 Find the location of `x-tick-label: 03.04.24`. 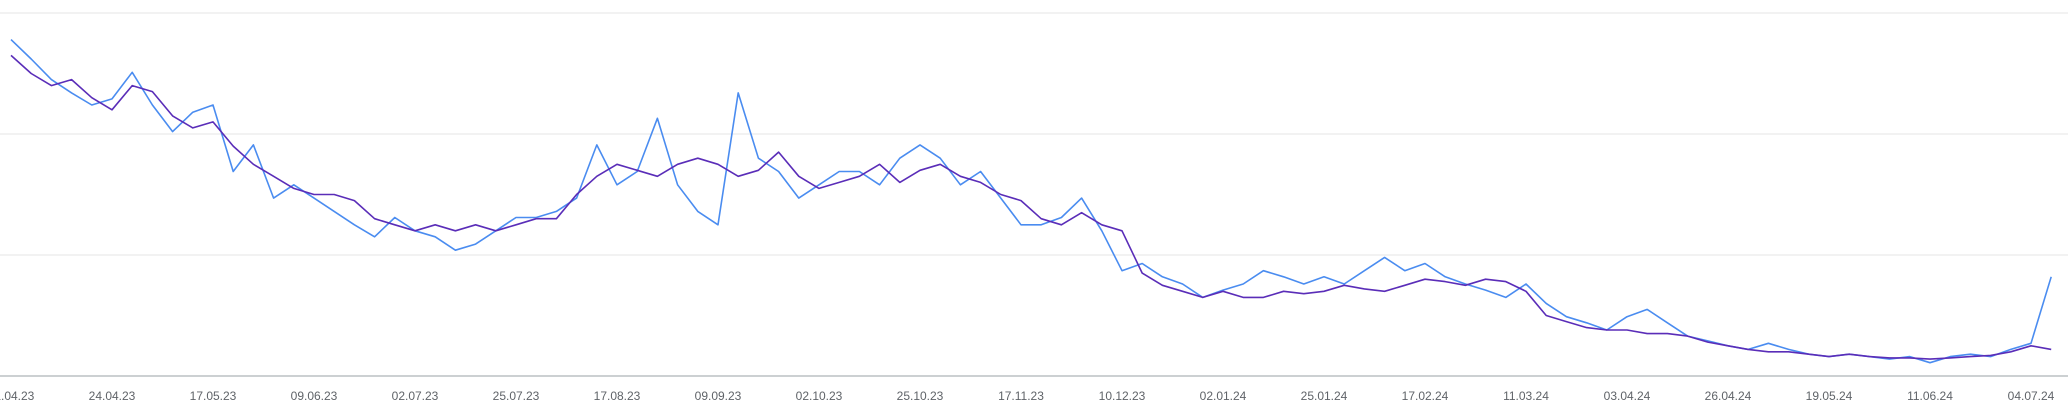

x-tick-label: 03.04.24 is located at coordinates (1627, 396).